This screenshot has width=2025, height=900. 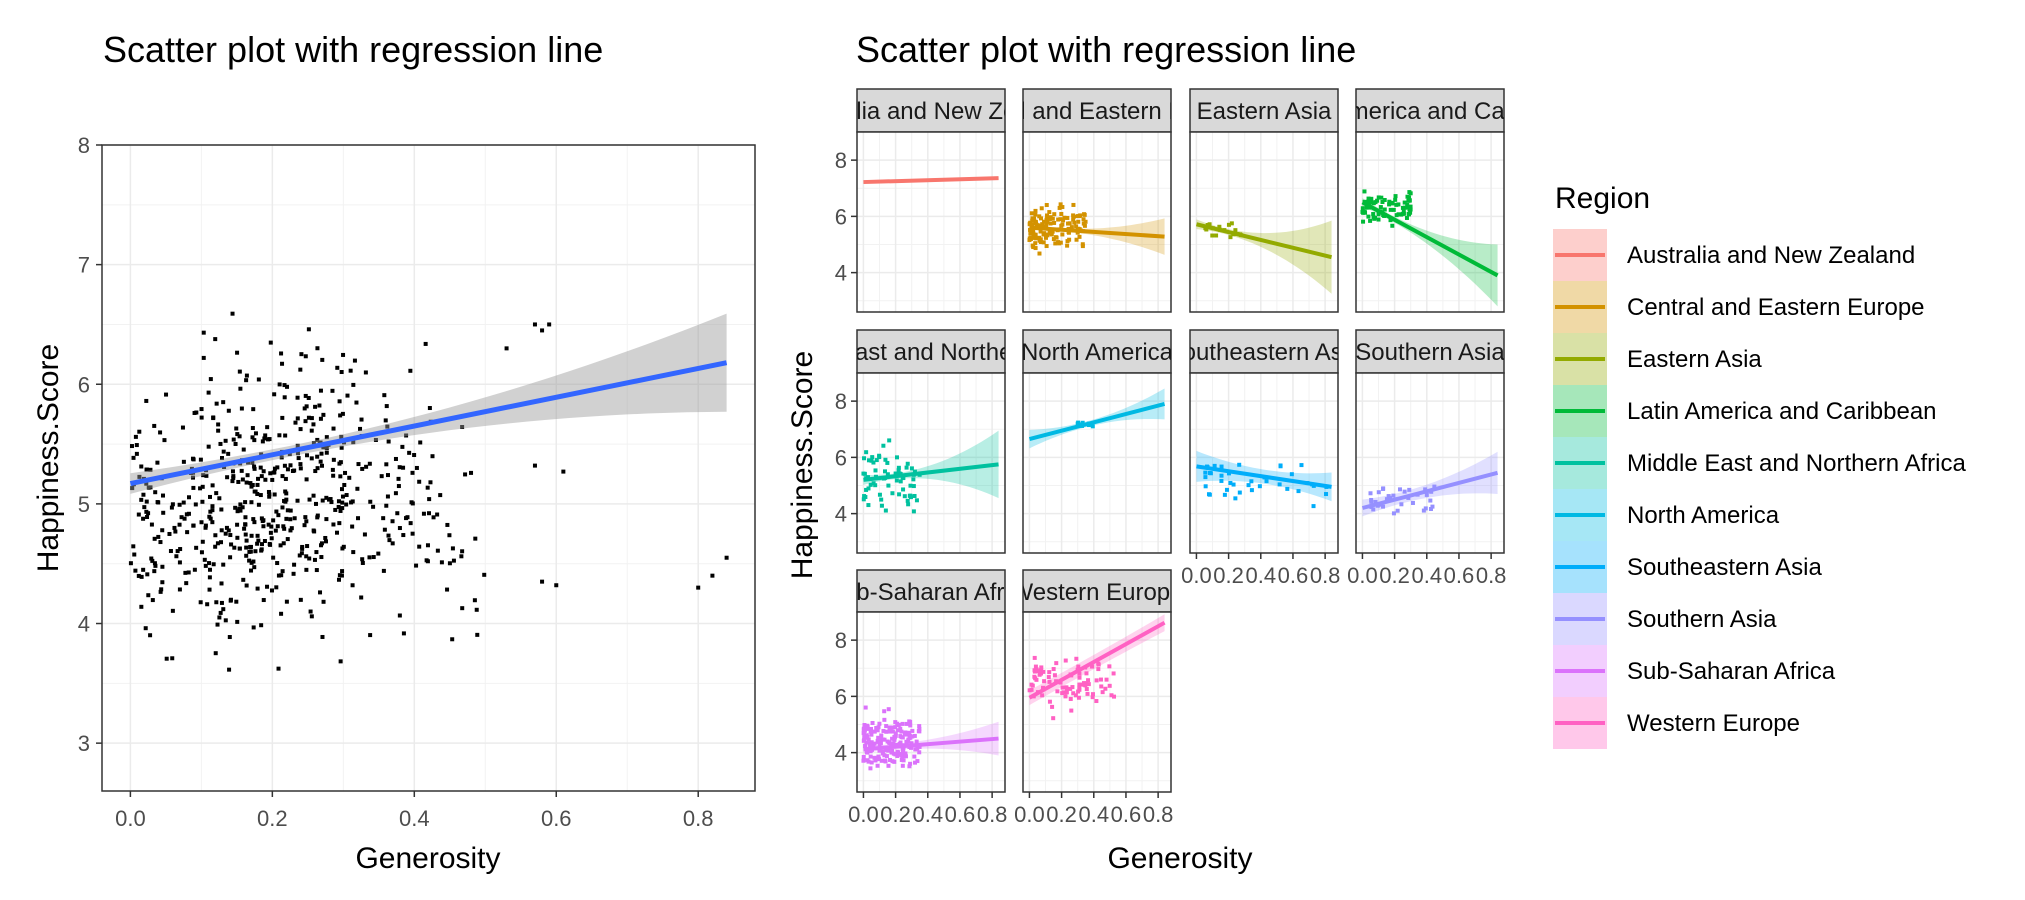 I want to click on facet-y-tick-label: 6, so click(x=841, y=457).